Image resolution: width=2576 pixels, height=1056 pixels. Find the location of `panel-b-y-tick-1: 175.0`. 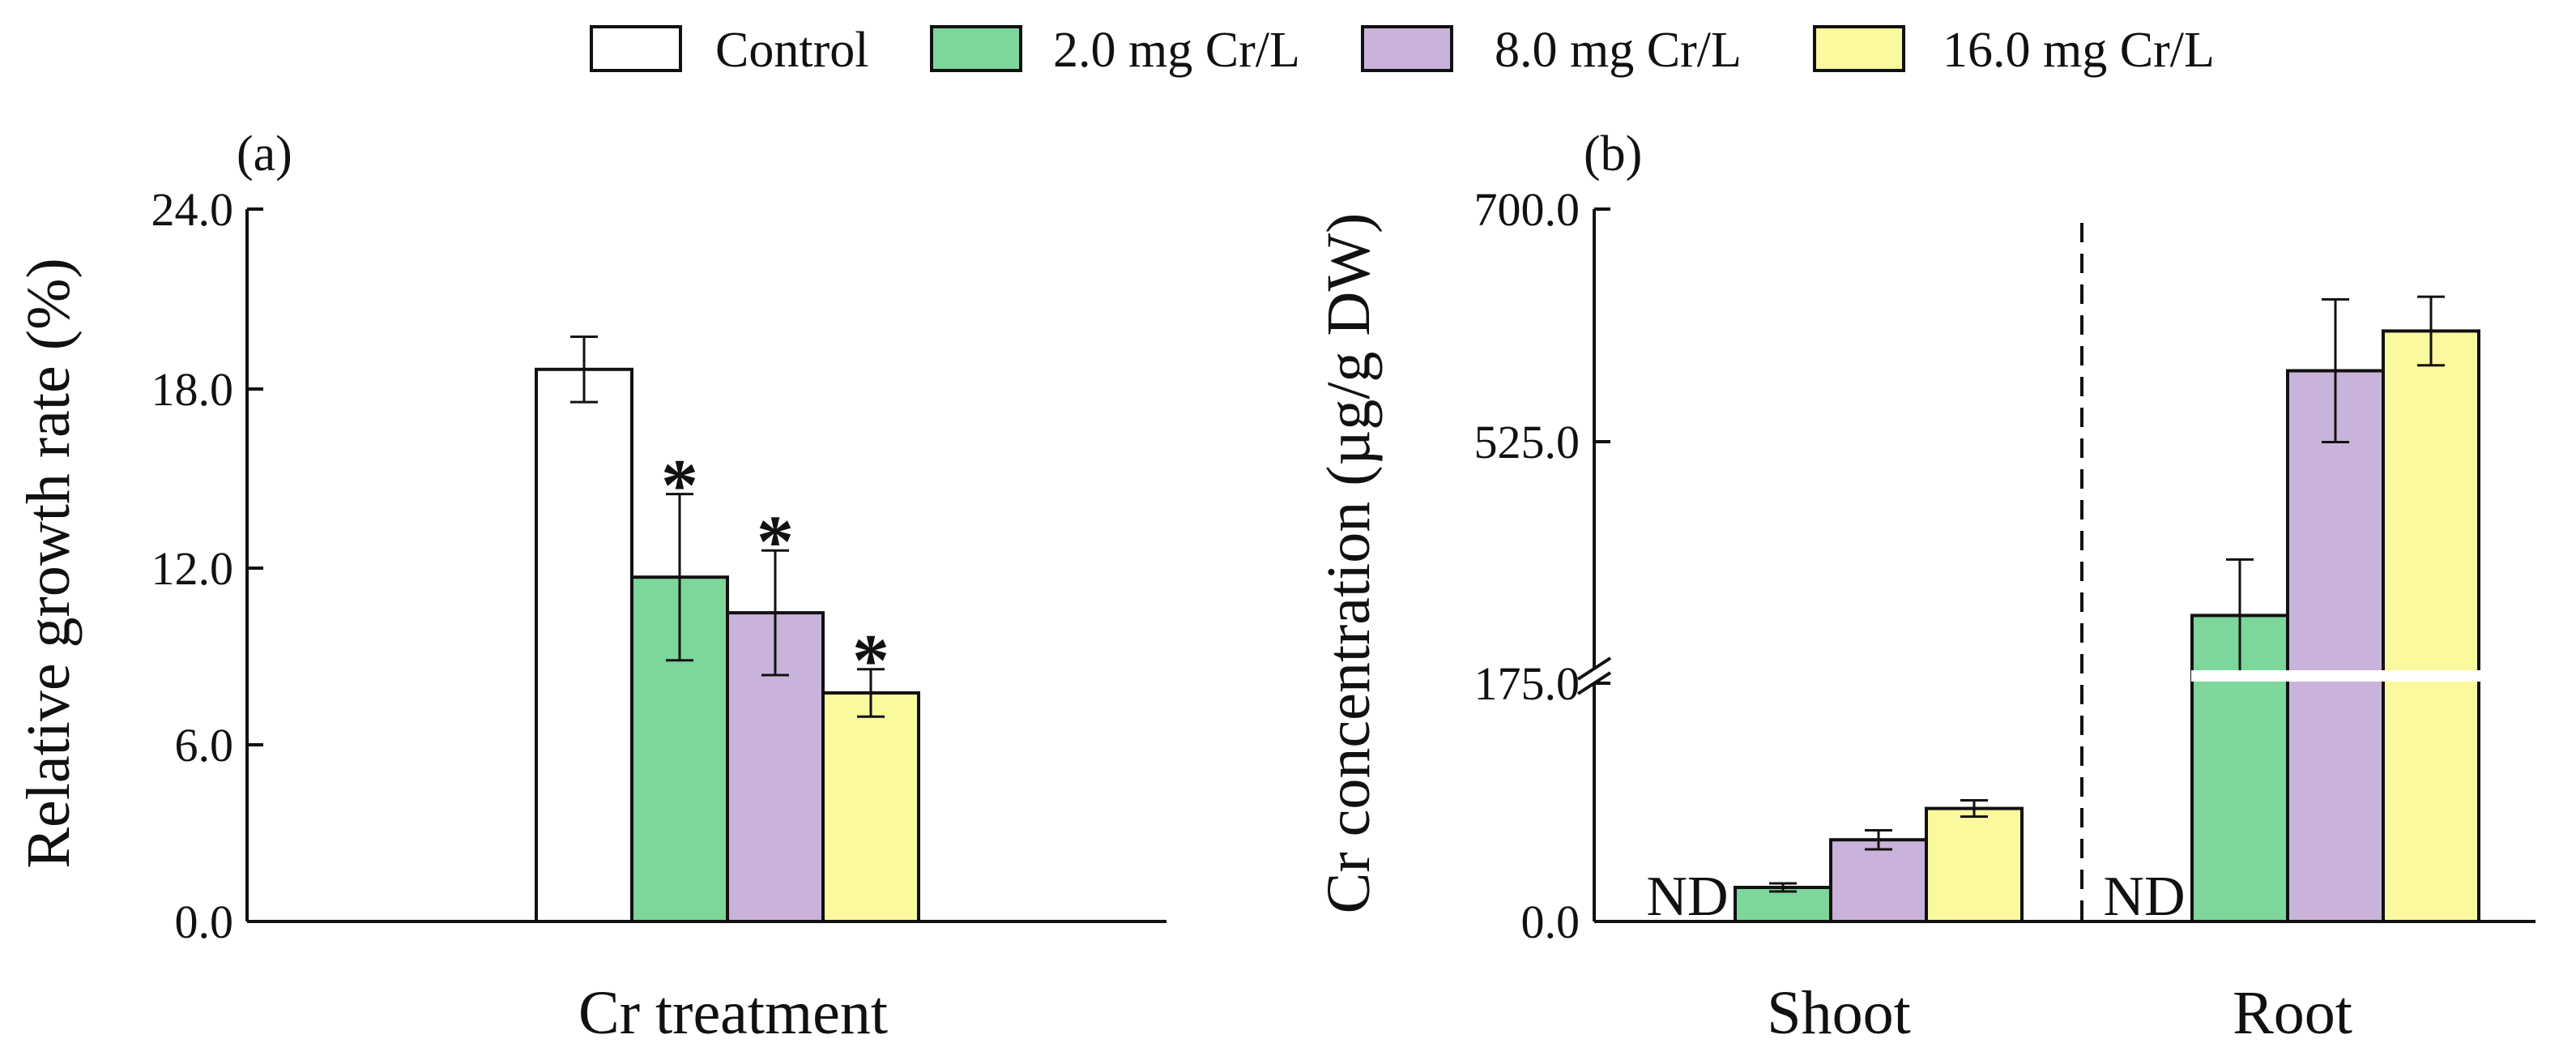

panel-b-y-tick-1: 175.0 is located at coordinates (1542, 683).